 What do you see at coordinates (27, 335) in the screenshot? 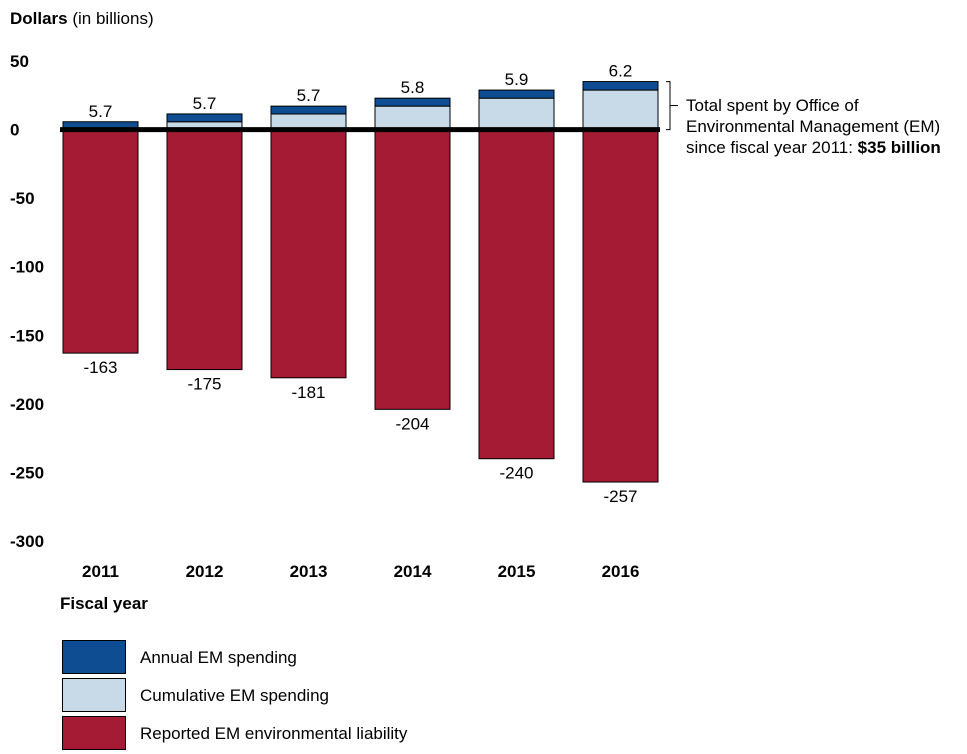
I see `y-tick-label: -150` at bounding box center [27, 335].